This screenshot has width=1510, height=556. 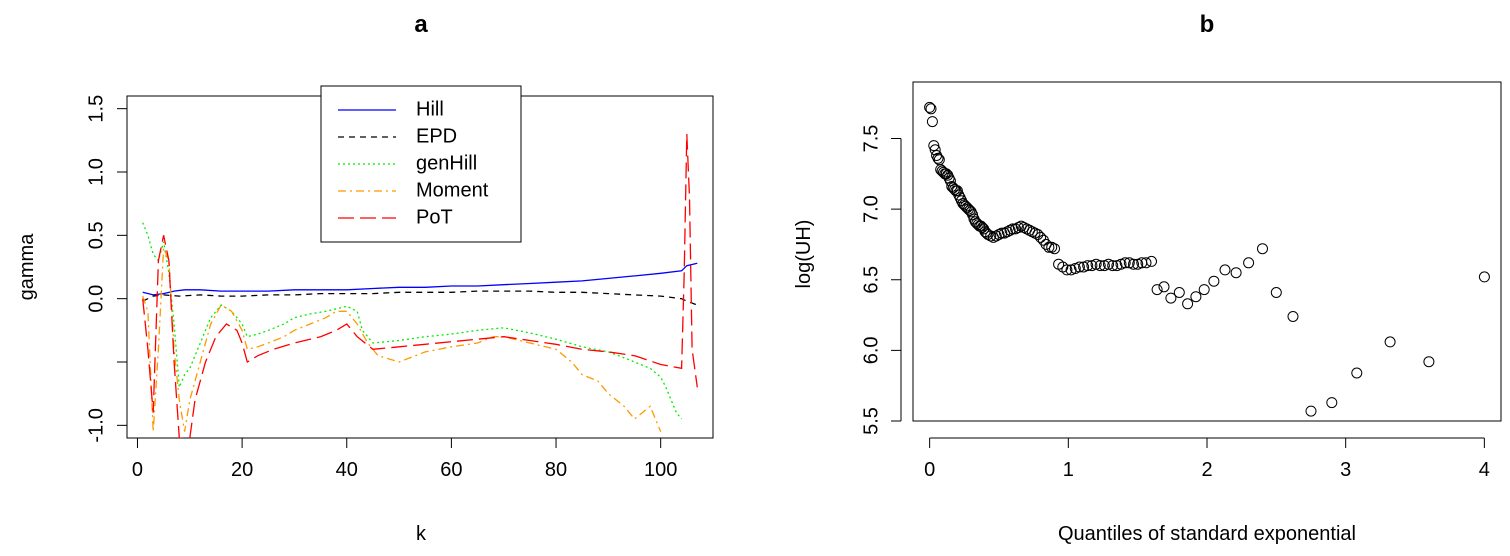 I want to click on x-tick-label: 40, so click(x=347, y=470).